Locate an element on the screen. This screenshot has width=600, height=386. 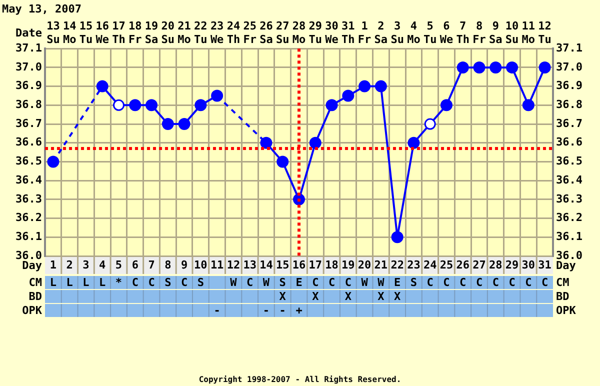
x2-tick-label: 24 is located at coordinates (430, 265).